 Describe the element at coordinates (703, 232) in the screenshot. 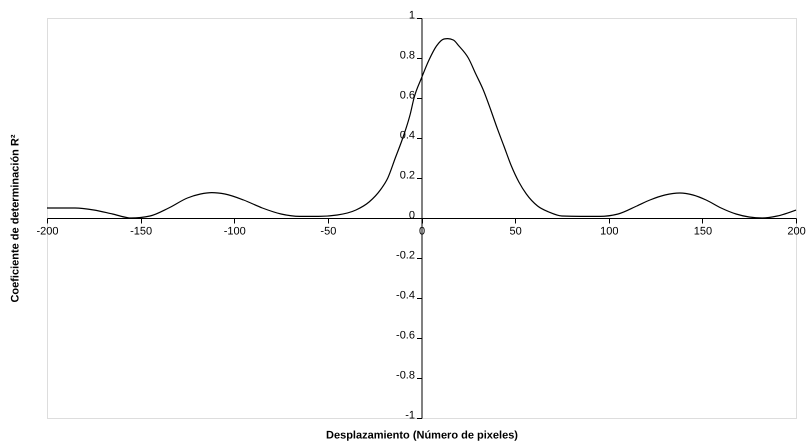

I see `x-tick-label: 150` at that location.